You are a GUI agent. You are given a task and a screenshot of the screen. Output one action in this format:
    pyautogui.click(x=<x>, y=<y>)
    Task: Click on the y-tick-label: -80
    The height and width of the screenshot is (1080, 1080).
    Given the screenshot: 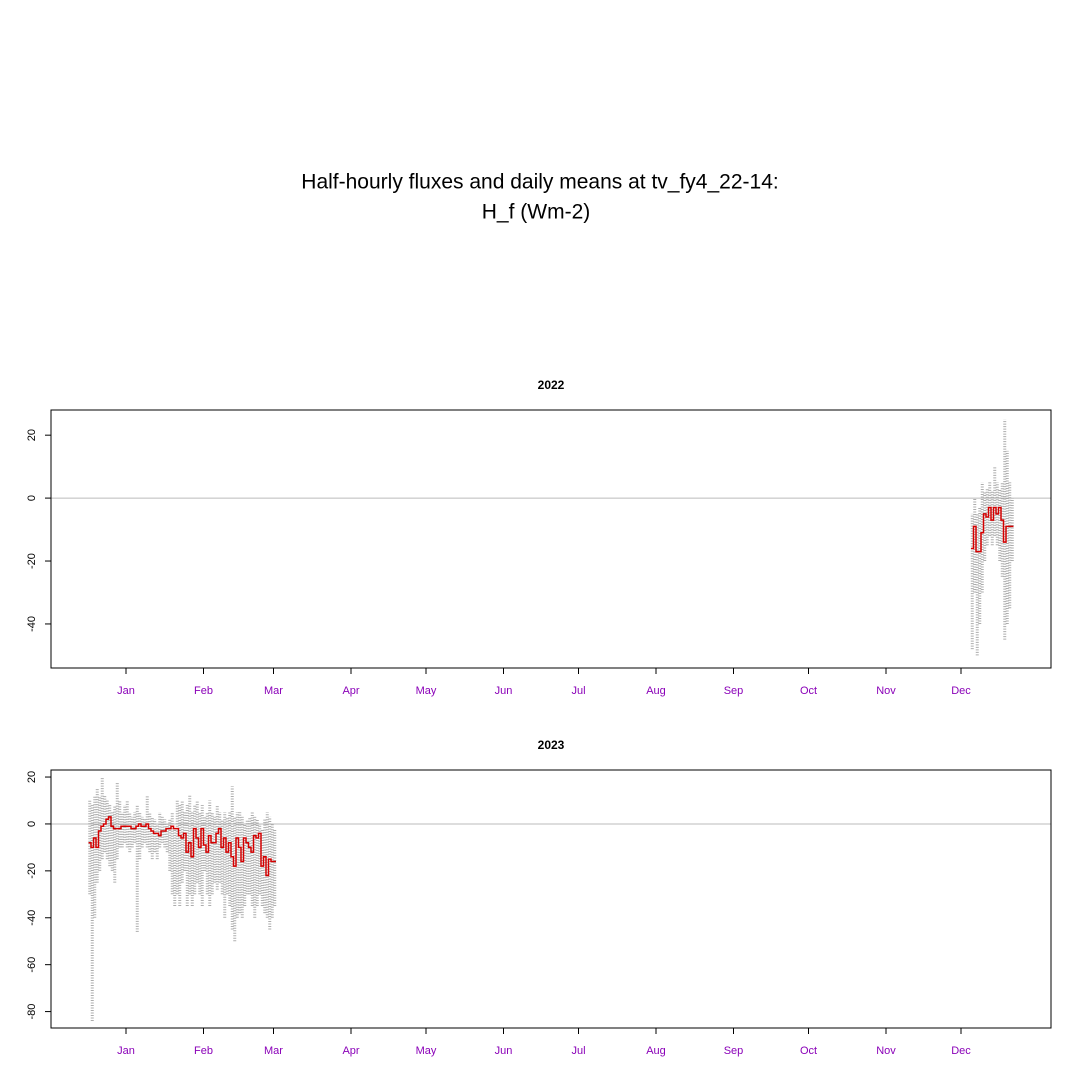 What is the action you would take?
    pyautogui.click(x=32, y=1012)
    